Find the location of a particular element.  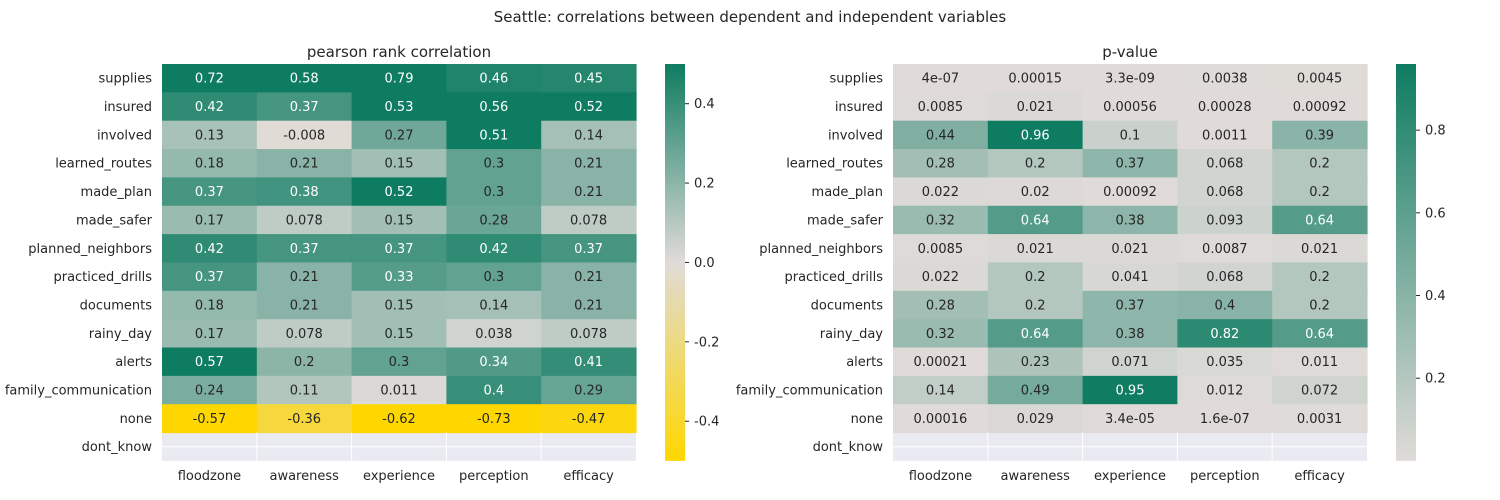

cell-label: 0.39 is located at coordinates (1319, 135).